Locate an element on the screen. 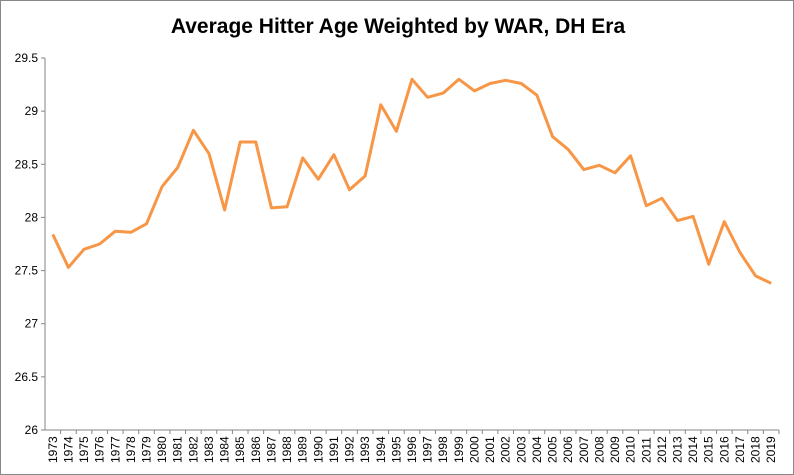 This screenshot has height=475, width=794. x-tick-label: 2001 is located at coordinates (490, 449).